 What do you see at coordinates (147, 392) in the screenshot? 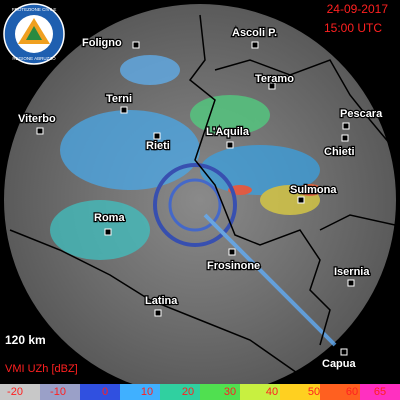
I see `legend-tick-label: 10` at bounding box center [147, 392].